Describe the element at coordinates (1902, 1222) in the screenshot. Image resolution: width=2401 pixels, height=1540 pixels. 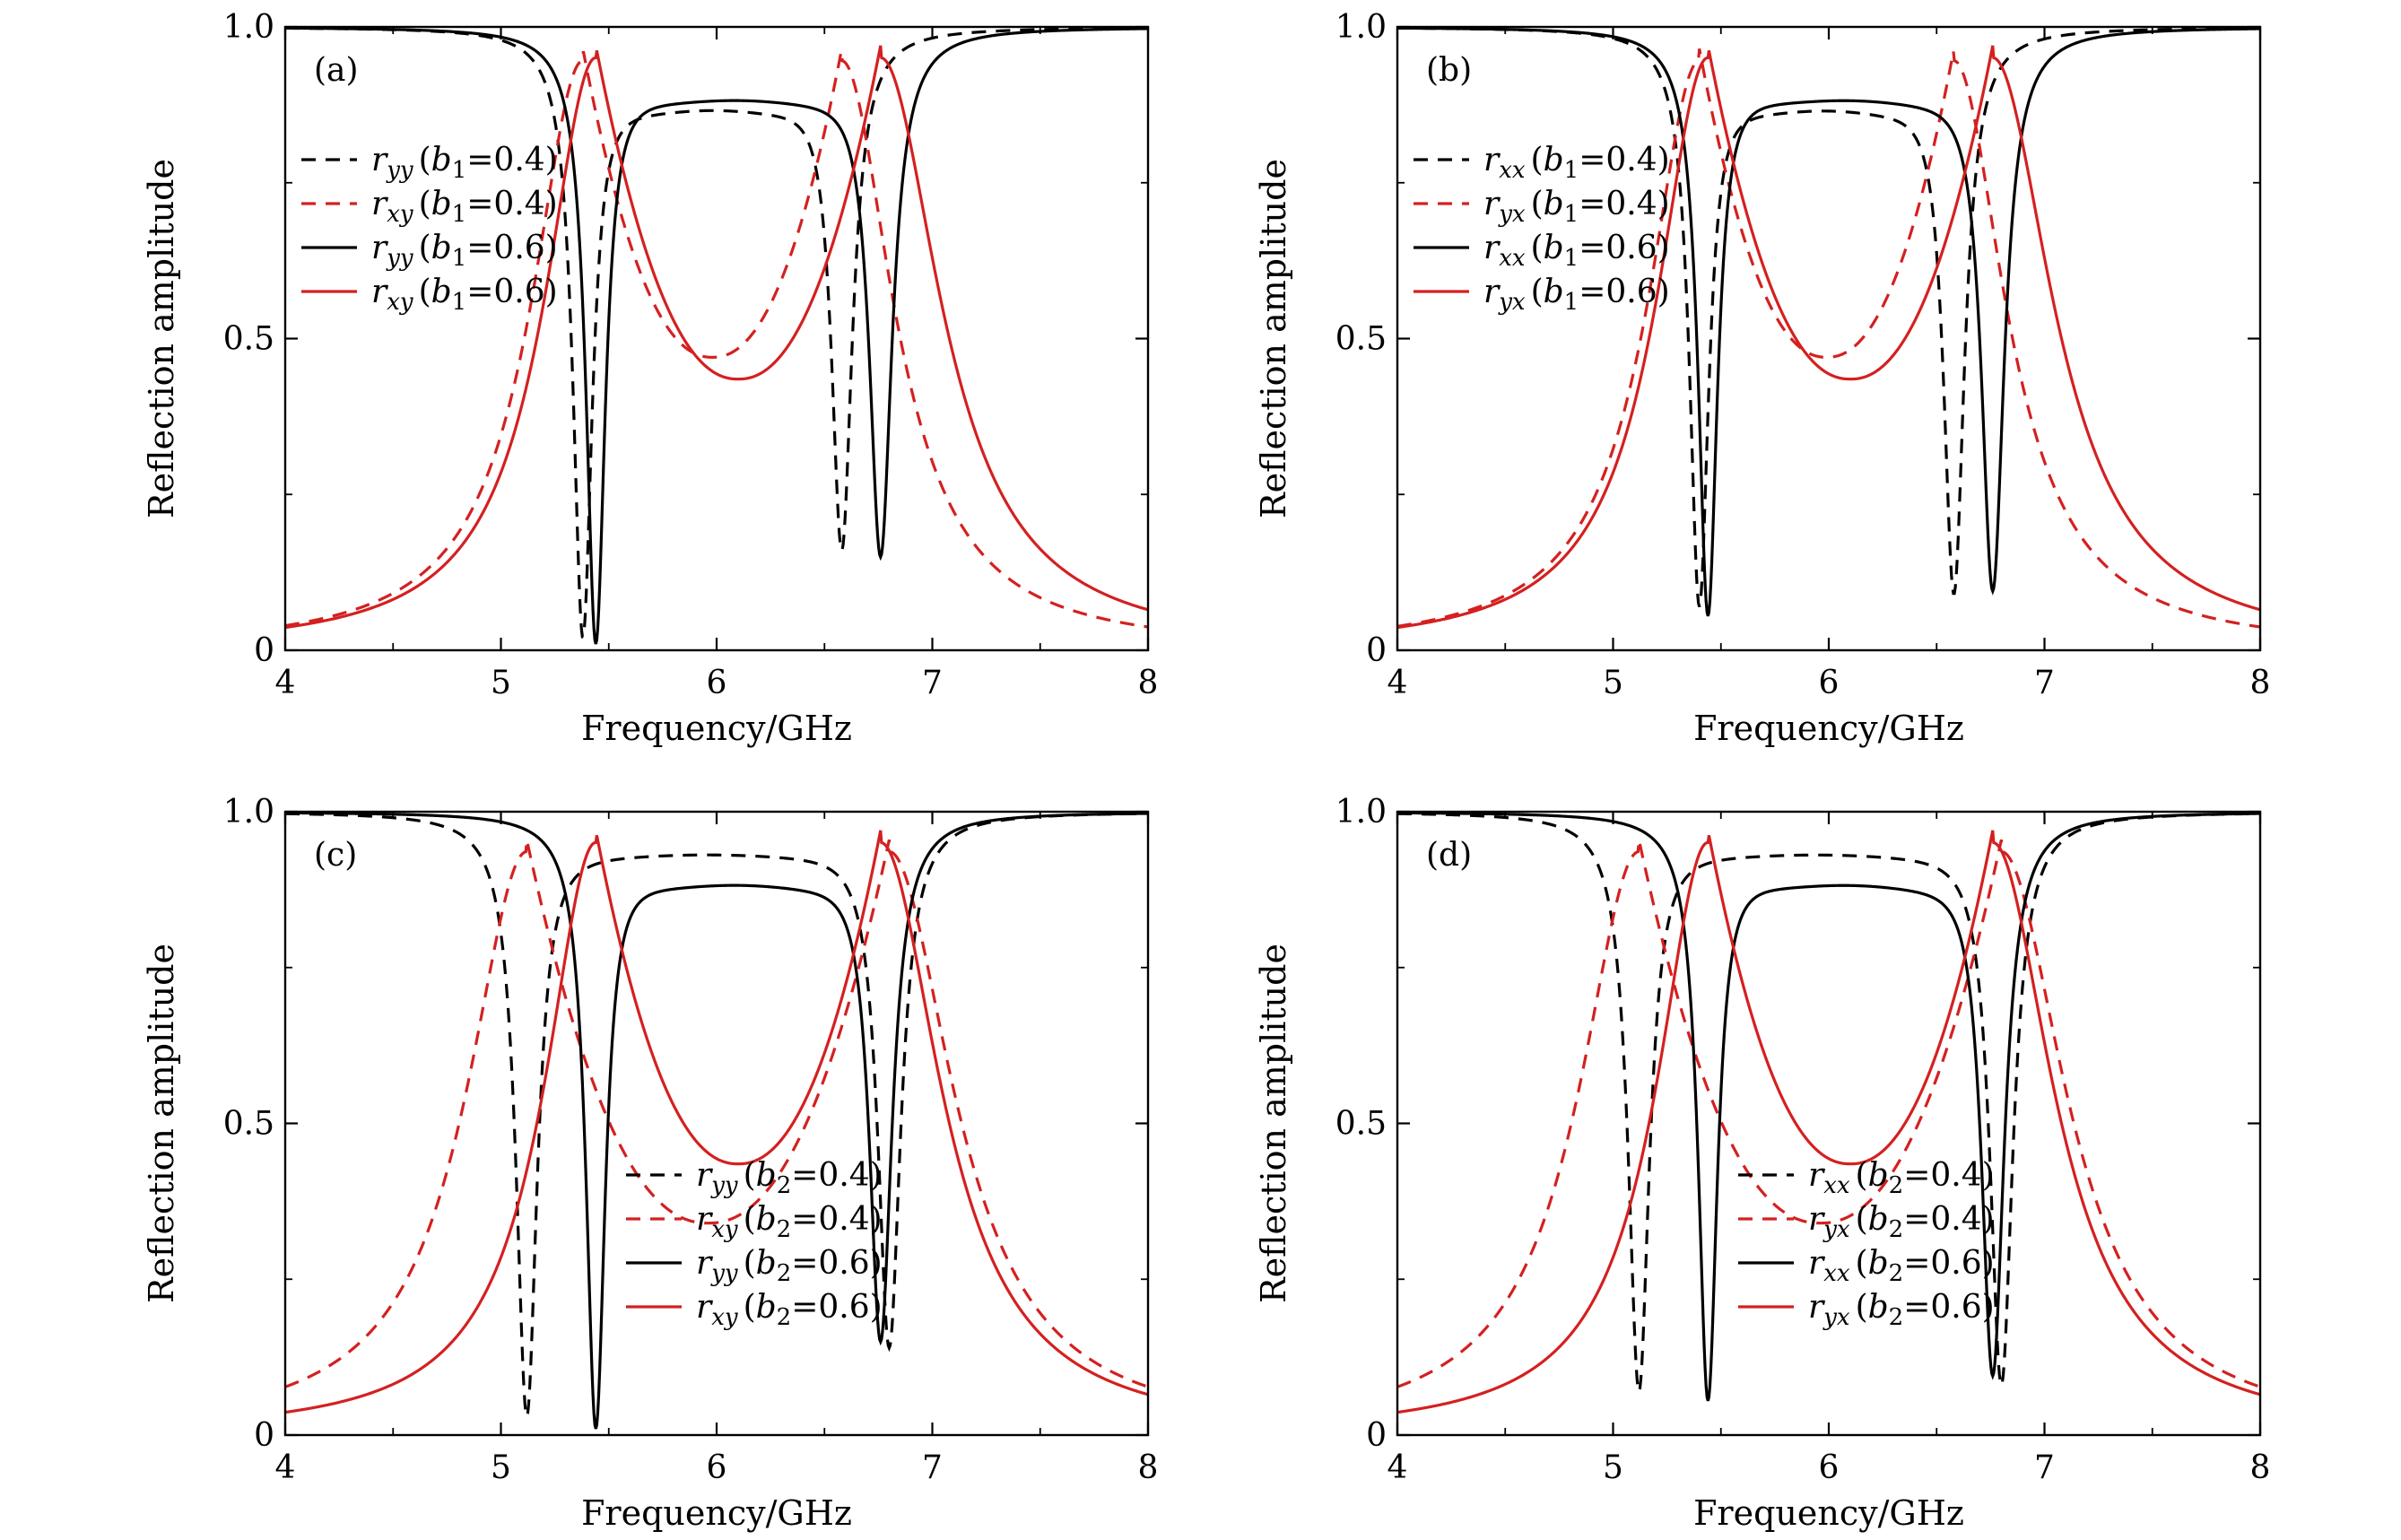
I see `legend-entry-2: ryx (b2=0.4)` at that location.